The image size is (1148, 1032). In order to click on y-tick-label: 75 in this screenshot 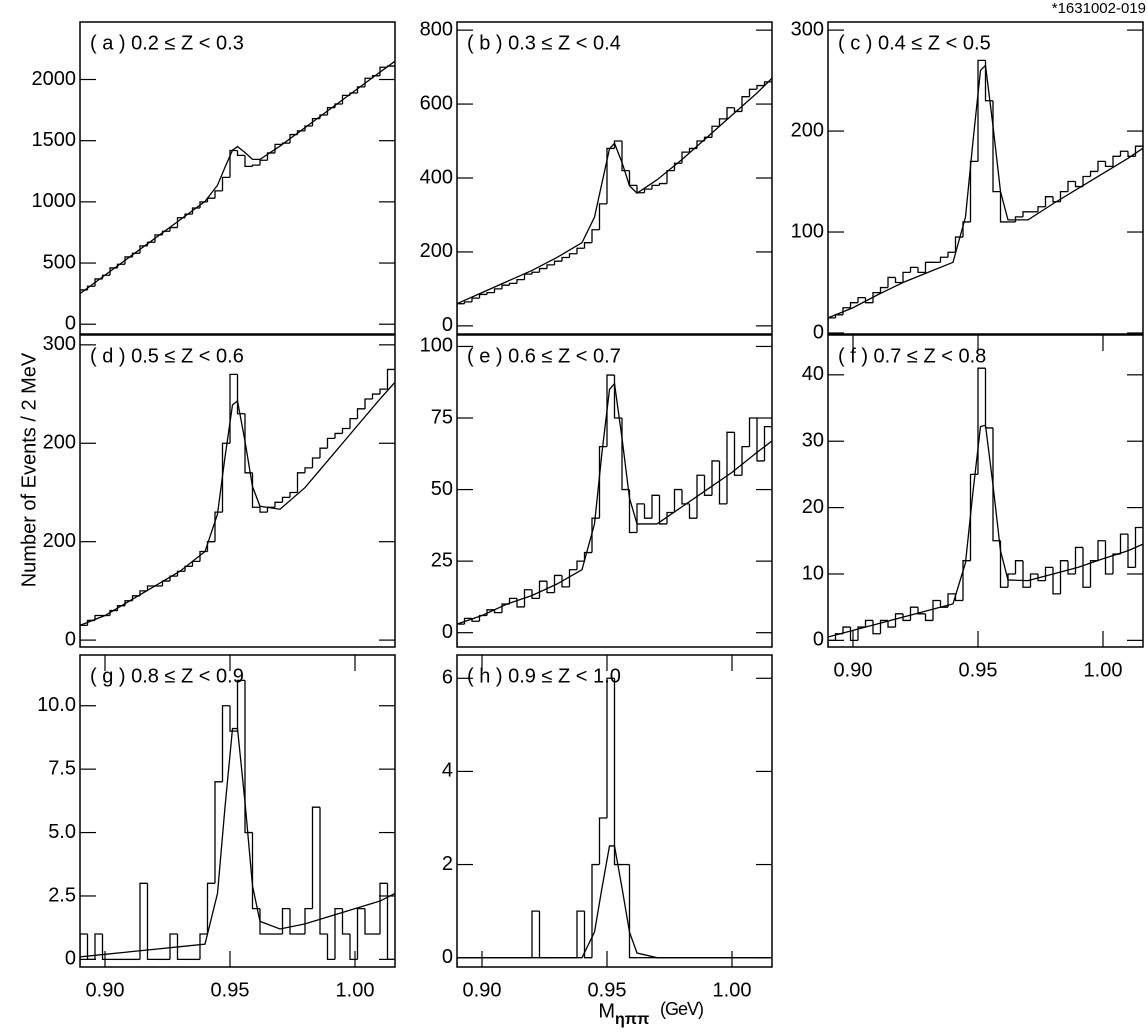, I will do `click(442, 417)`.